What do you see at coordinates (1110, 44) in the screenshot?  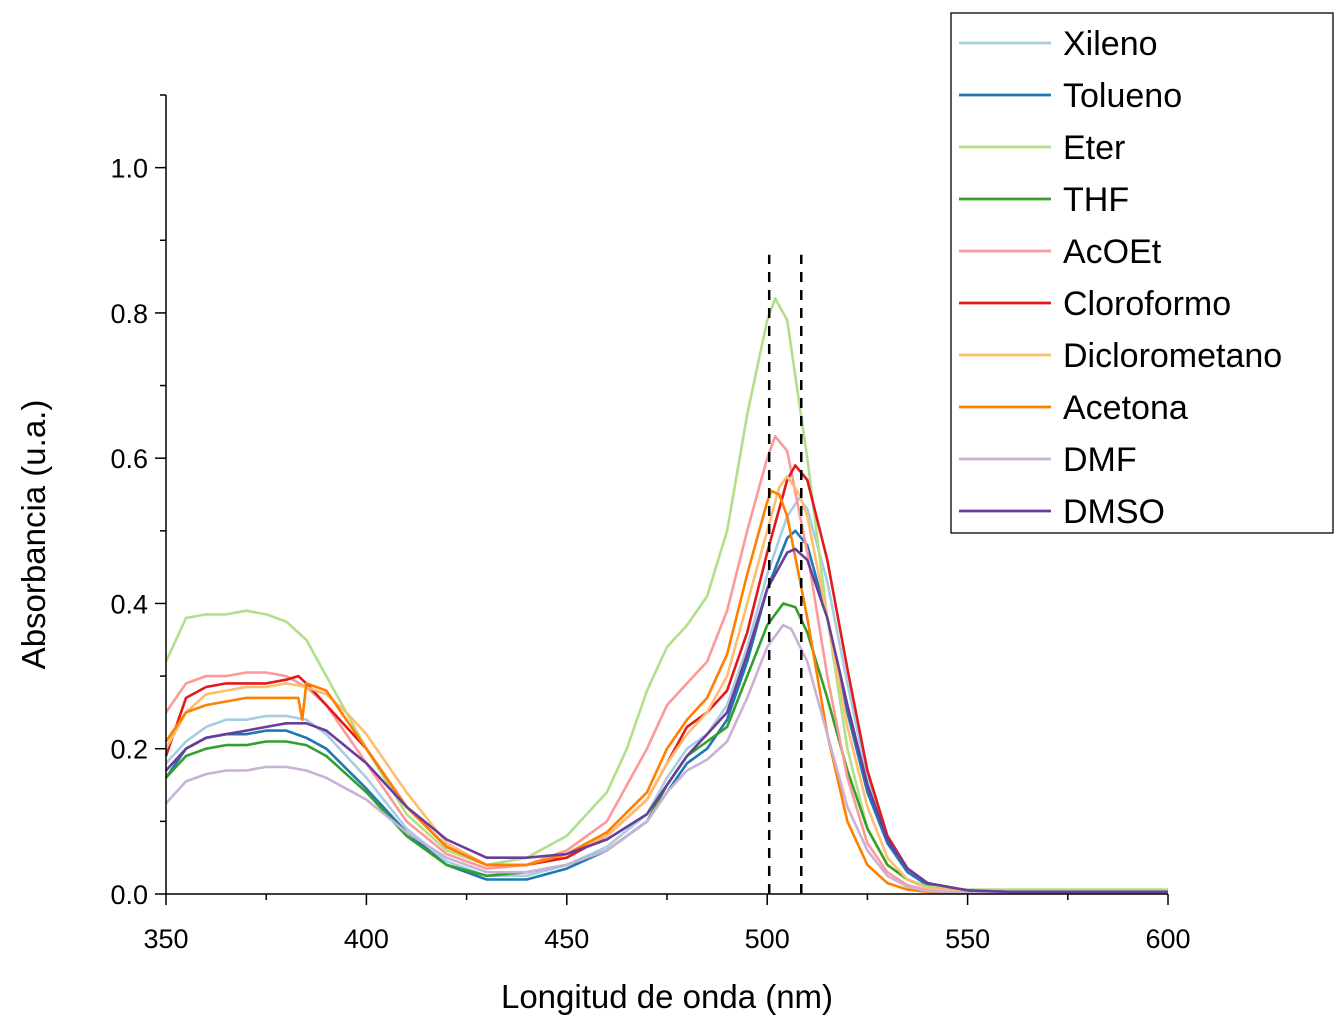 I see `legend-label: Xileno` at bounding box center [1110, 44].